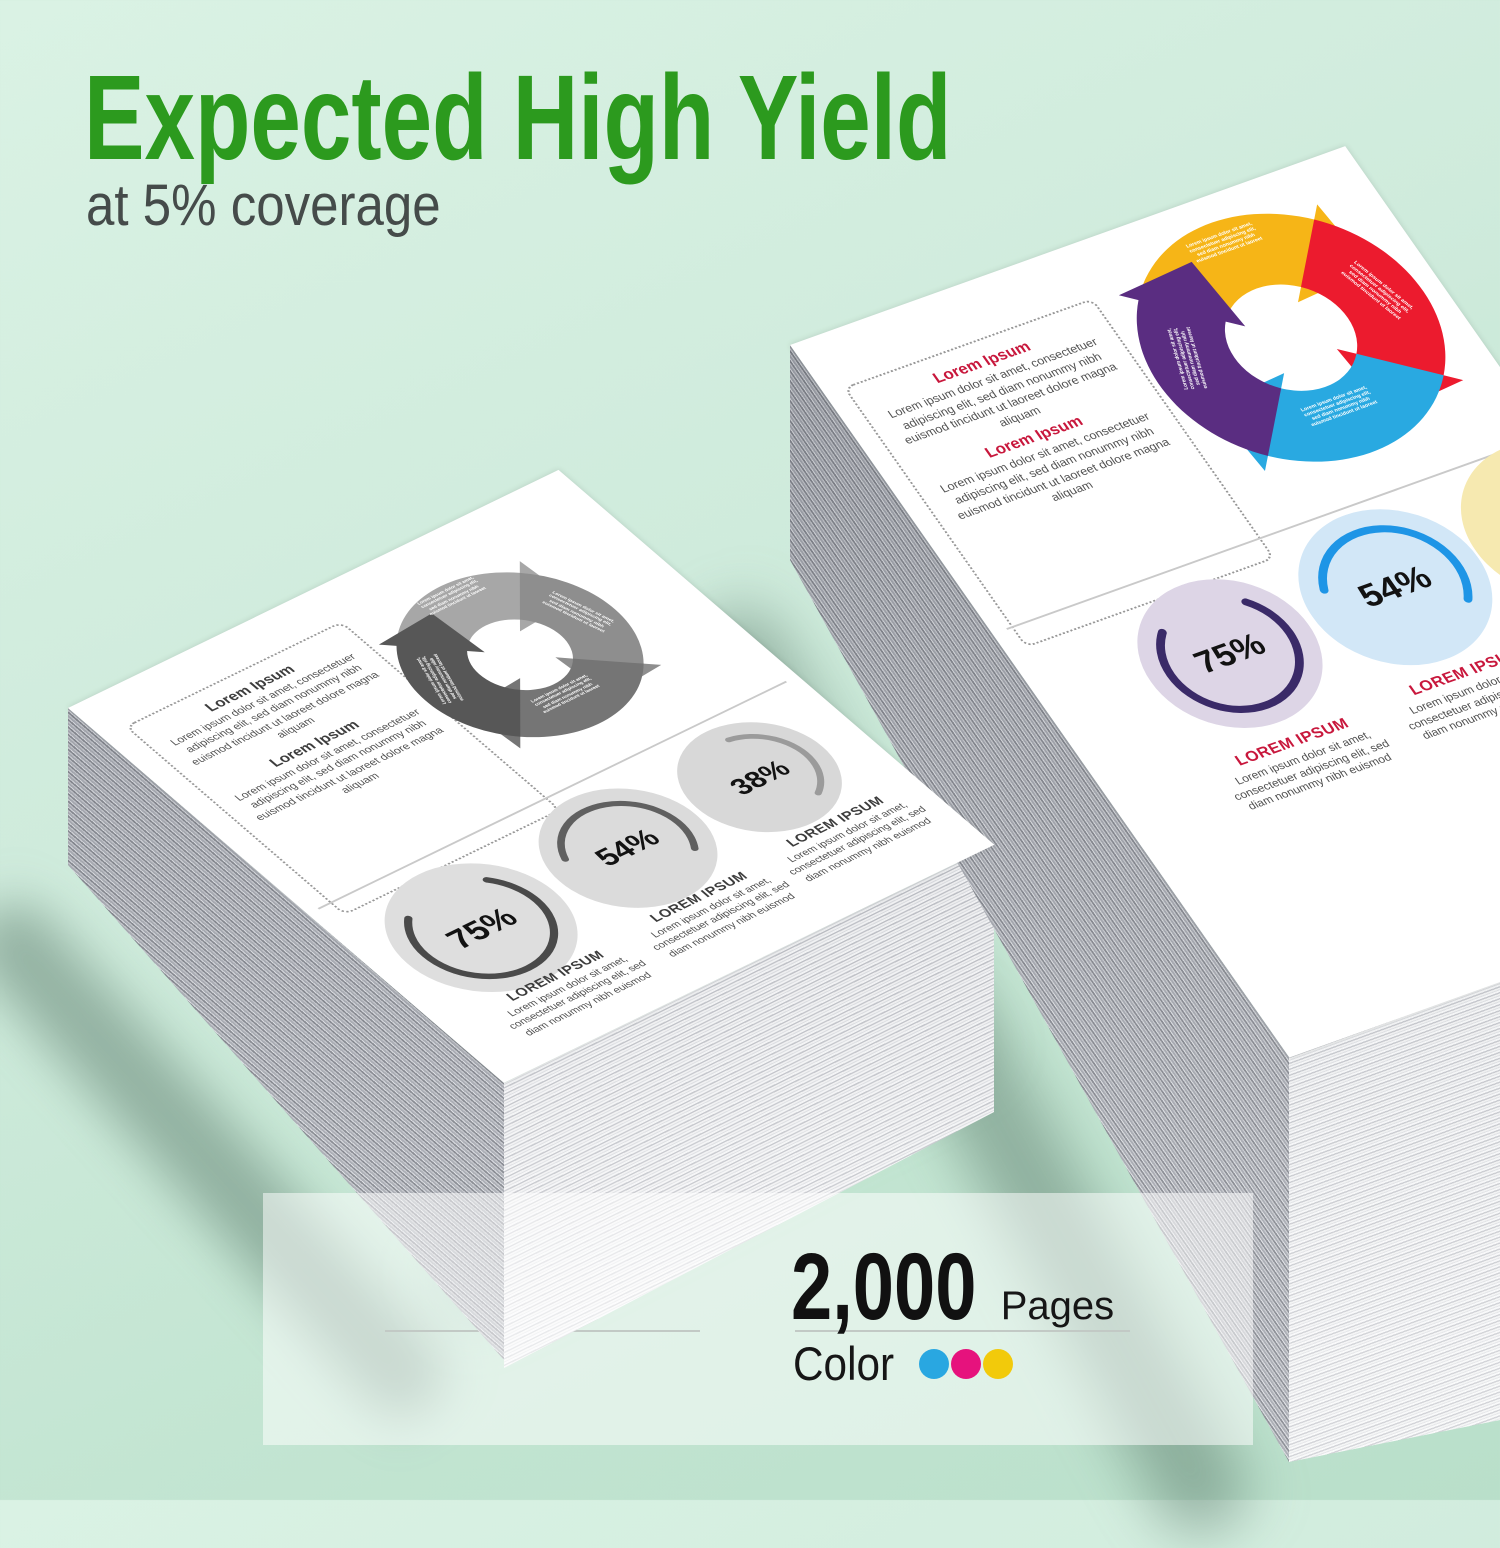 The image size is (1500, 1548). I want to click on page-title-text: Expected High Yield, so click(518, 117).